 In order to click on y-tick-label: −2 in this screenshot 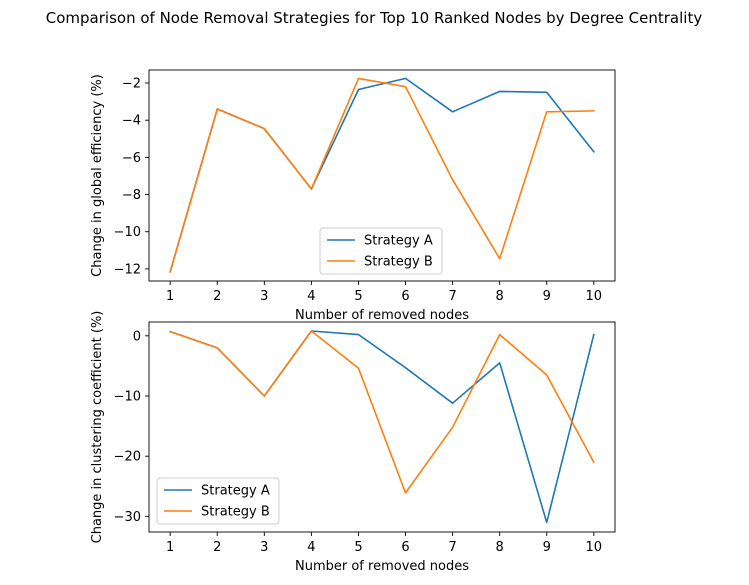, I will do `click(131, 84)`.